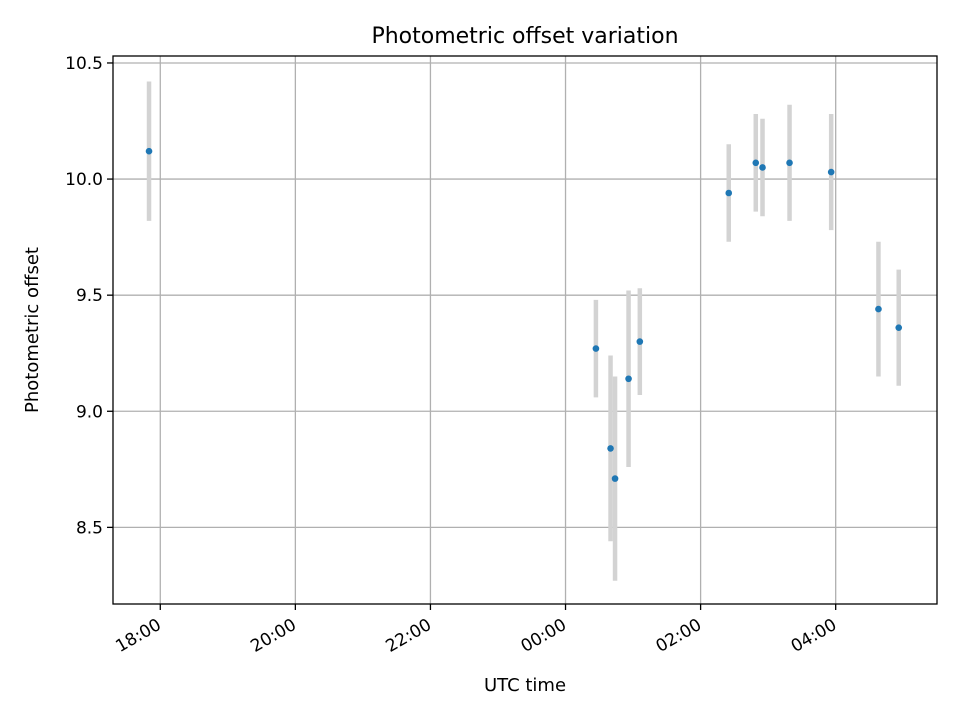  Describe the element at coordinates (409, 636) in the screenshot. I see `x-tick-label: 22:00` at that location.